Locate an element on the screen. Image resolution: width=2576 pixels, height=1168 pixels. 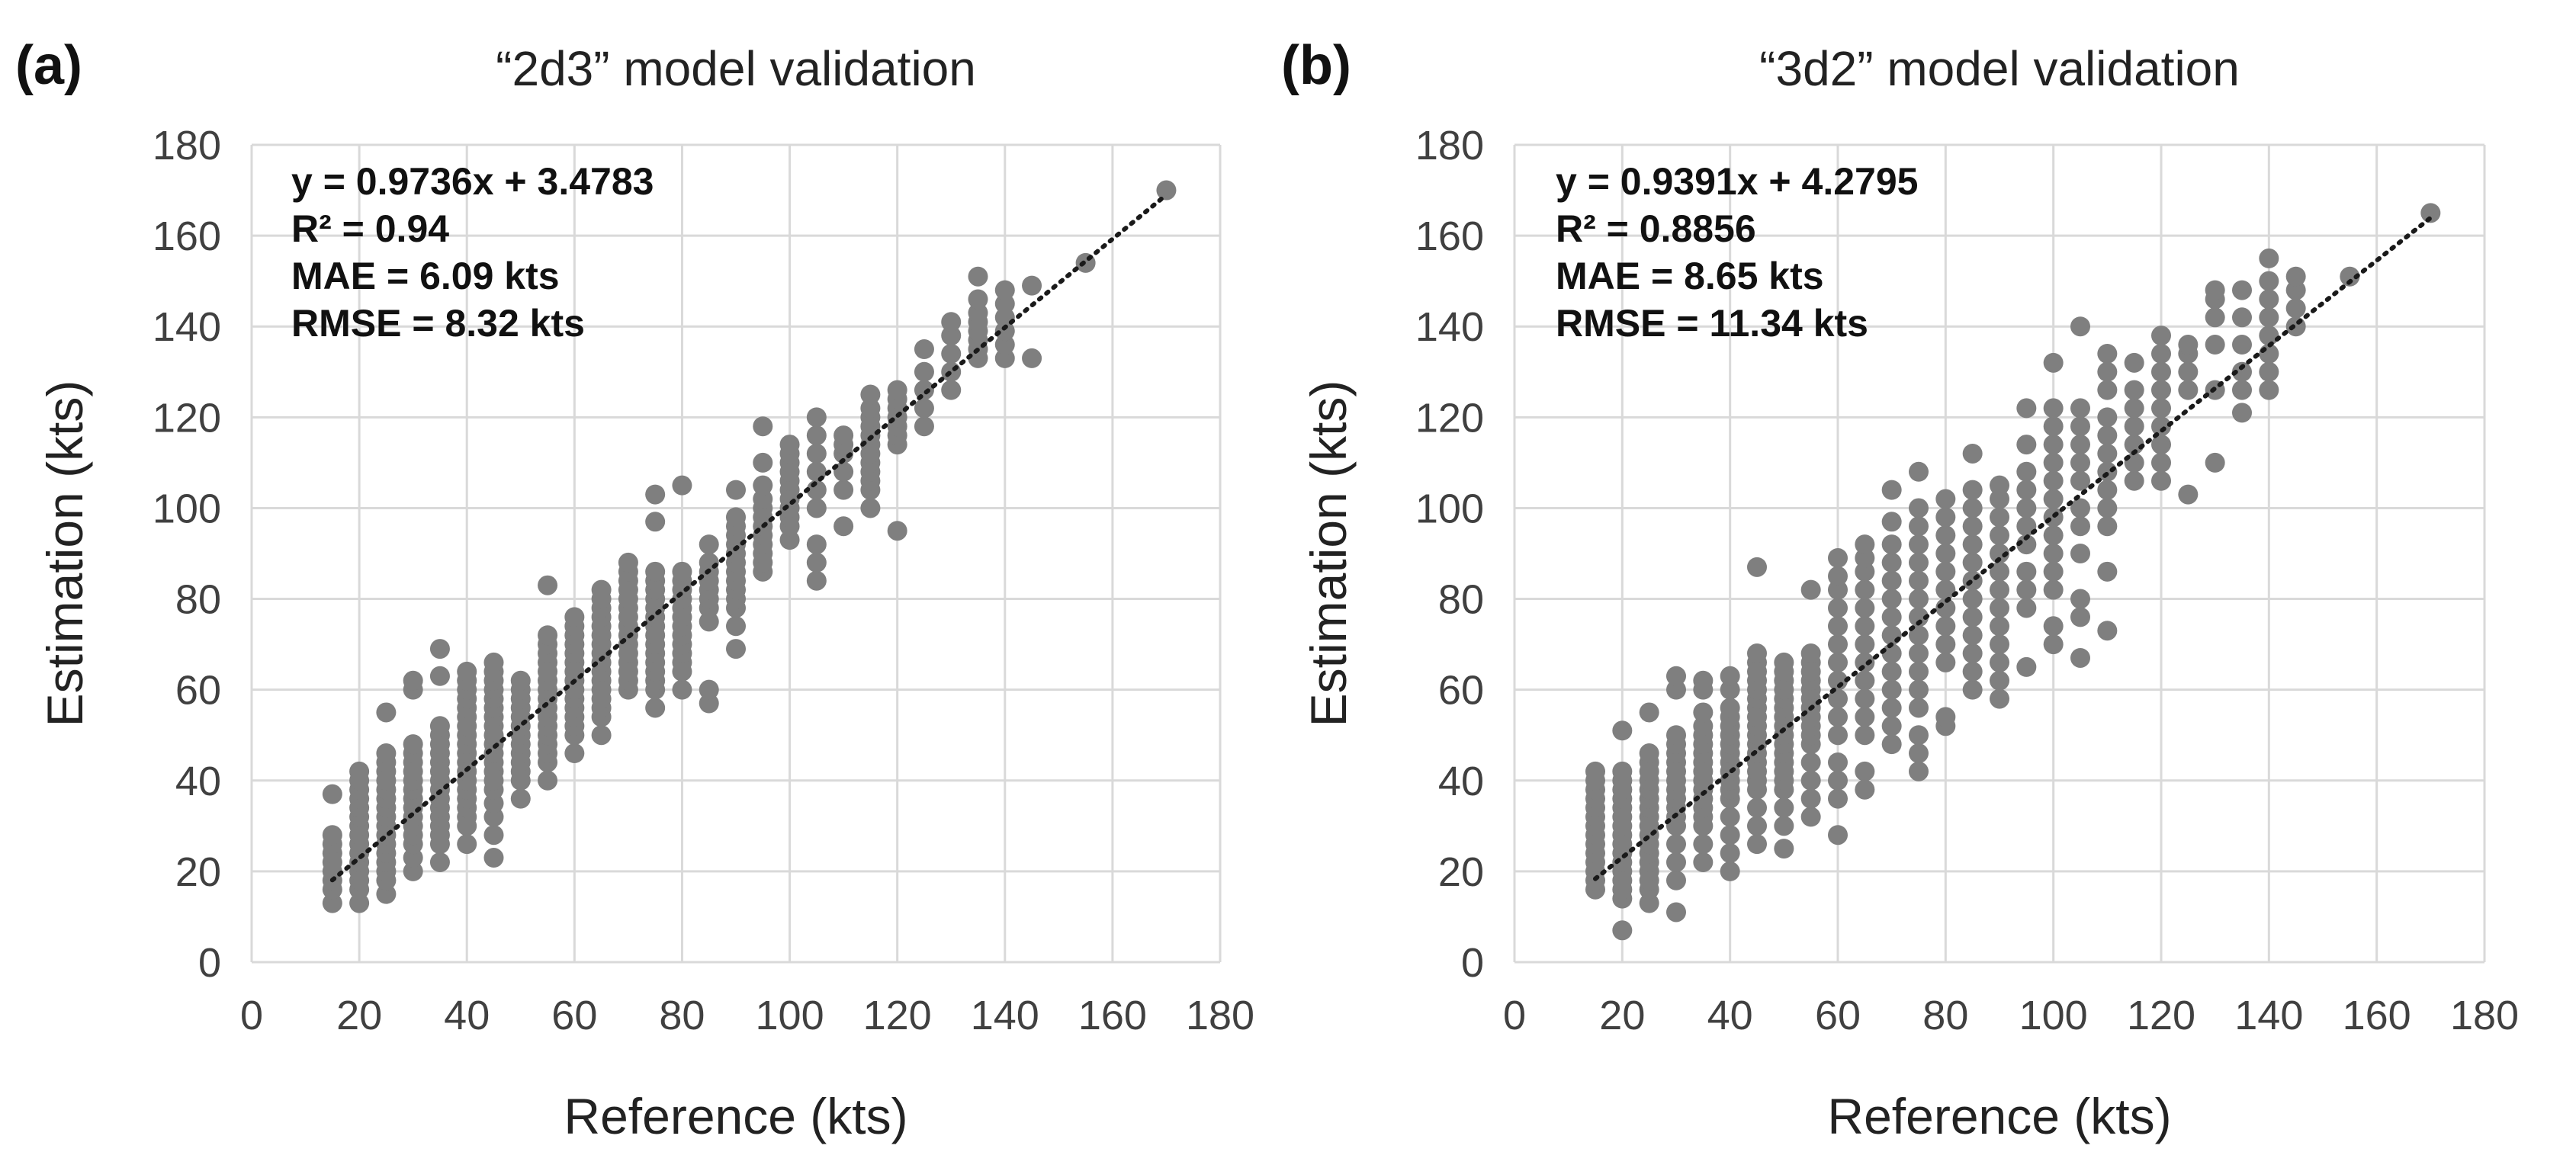
panel-label: (a) is located at coordinates (48, 66).